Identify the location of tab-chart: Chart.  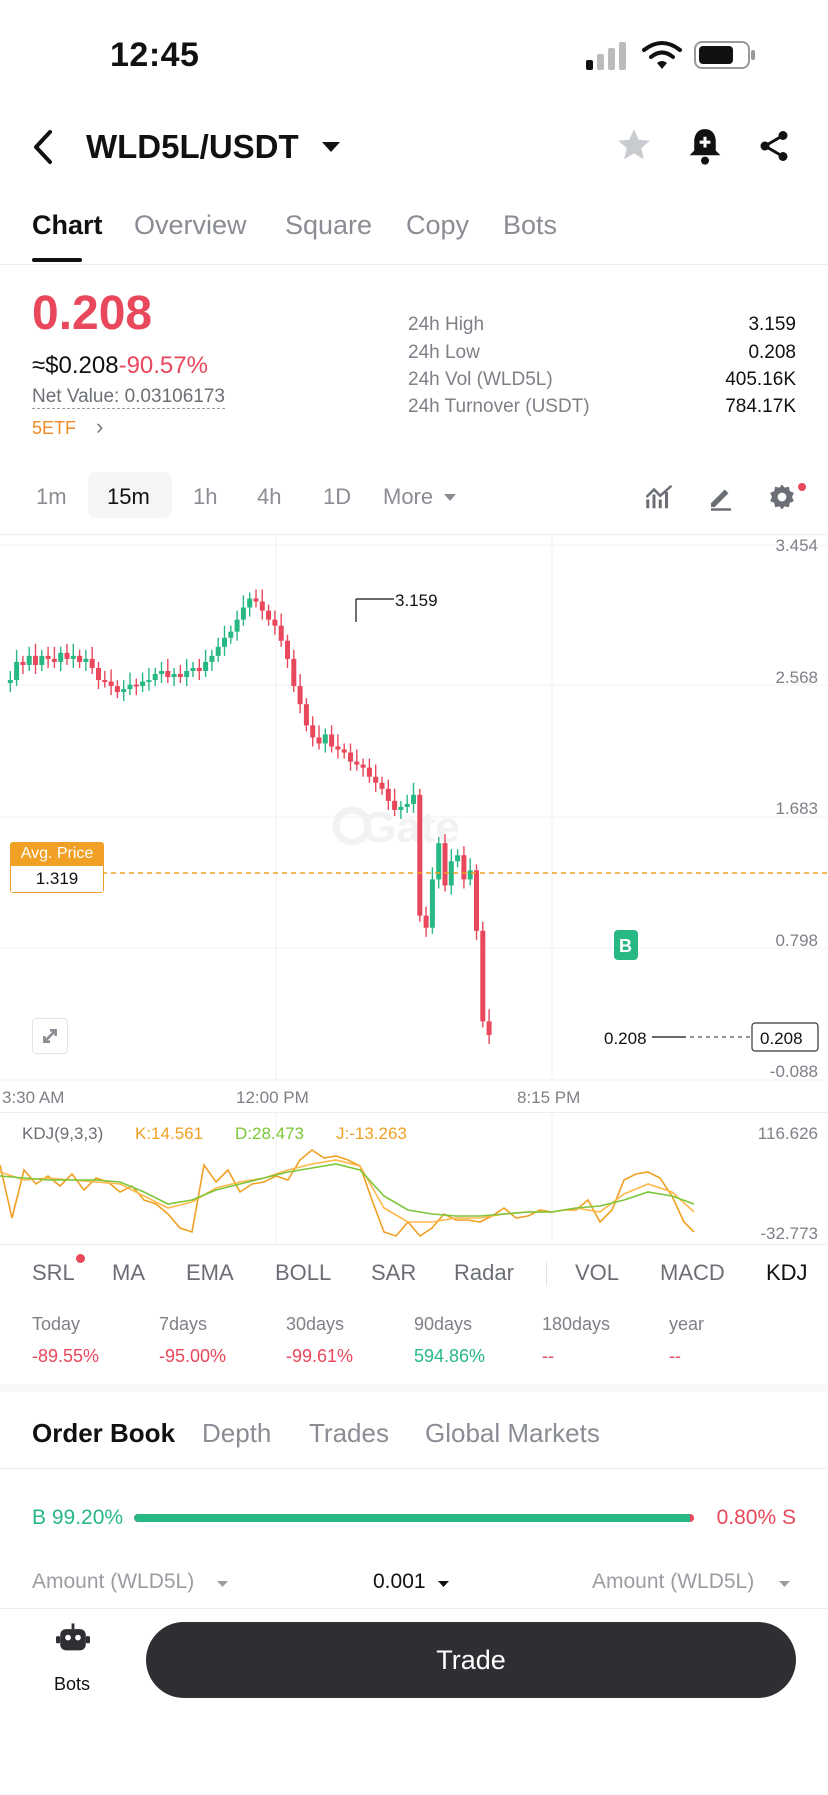
(67, 225).